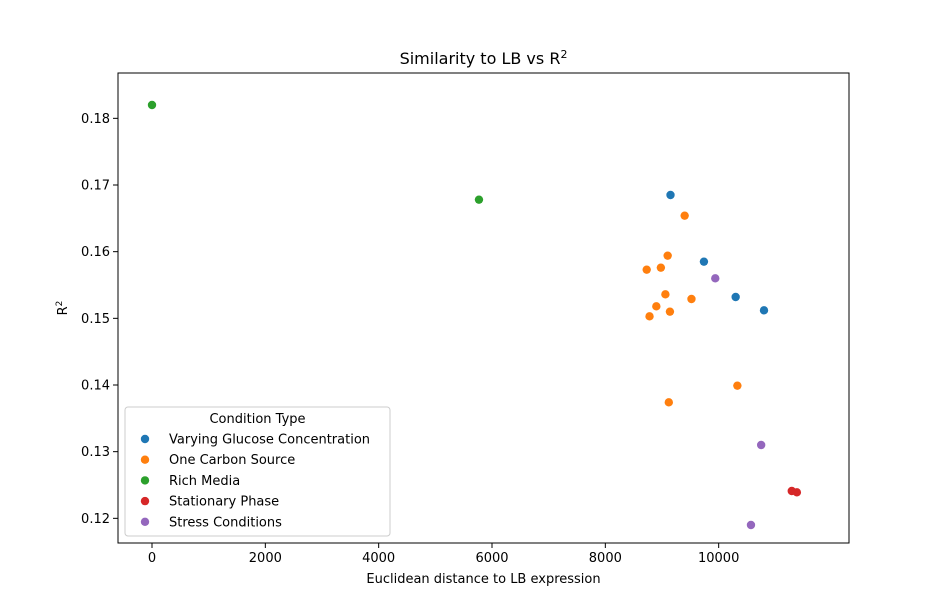 Image resolution: width=943 pixels, height=610 pixels. What do you see at coordinates (95, 519) in the screenshot?
I see `y-tick-label: 0.12` at bounding box center [95, 519].